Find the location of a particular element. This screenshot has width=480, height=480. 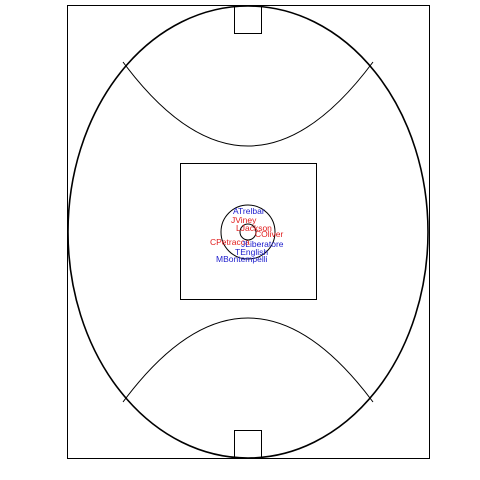

player-label: TEnglish is located at coordinates (251, 252).